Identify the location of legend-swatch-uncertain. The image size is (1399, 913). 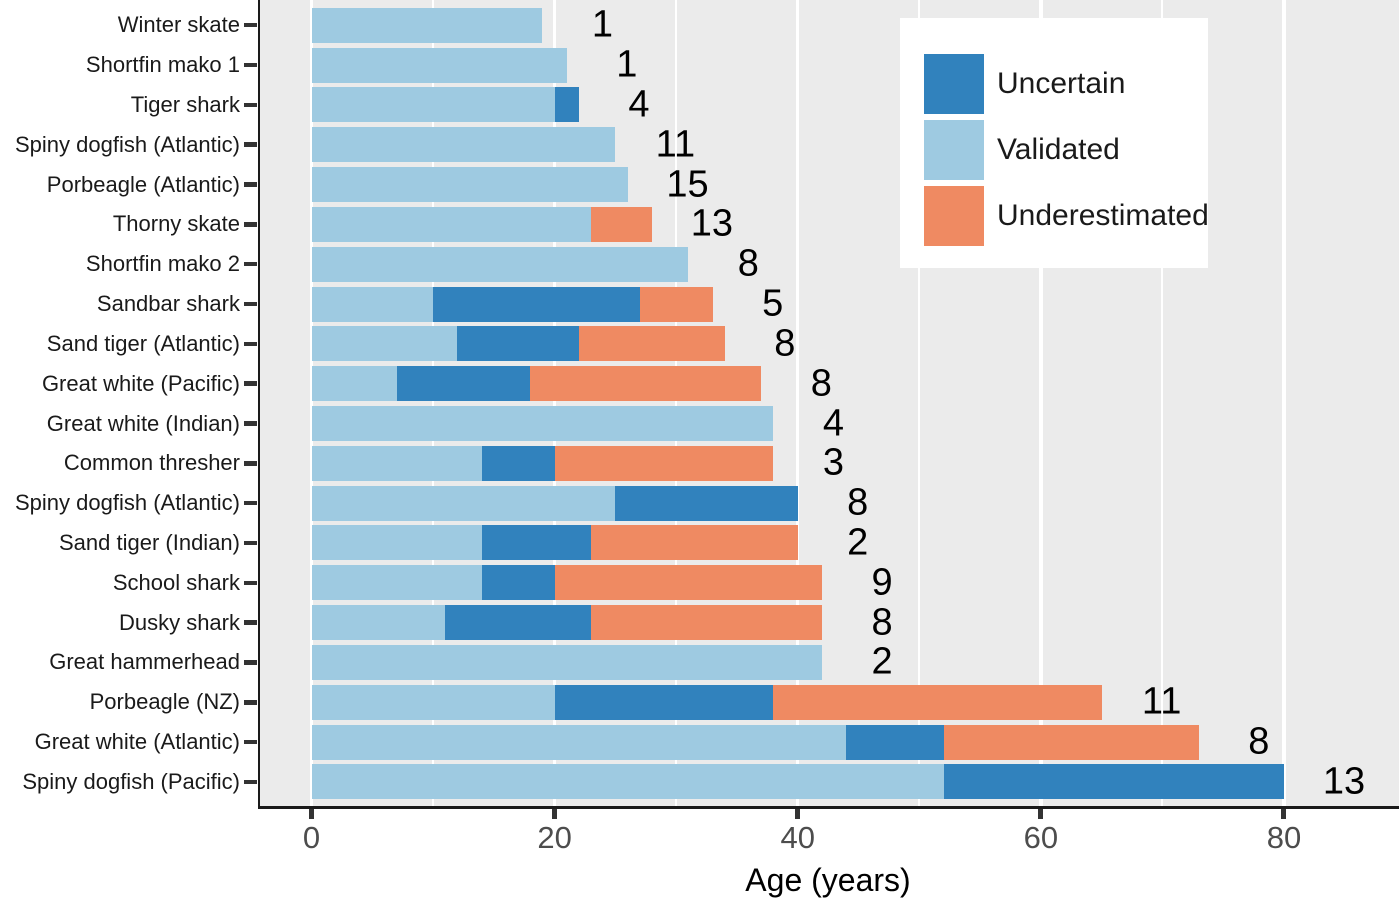
(954, 84).